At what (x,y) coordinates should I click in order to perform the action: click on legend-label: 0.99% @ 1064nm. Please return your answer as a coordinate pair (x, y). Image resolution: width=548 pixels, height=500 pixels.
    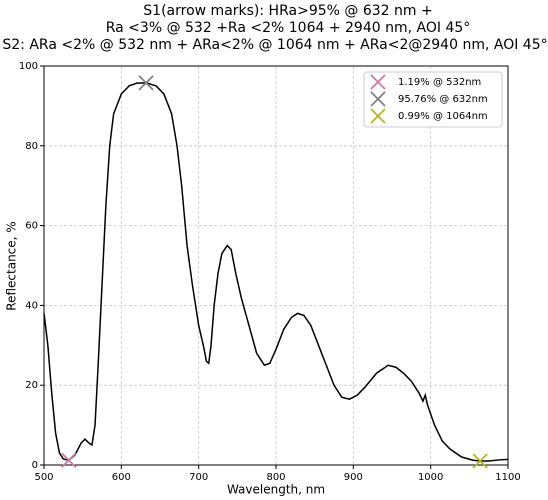
    Looking at the image, I should click on (443, 116).